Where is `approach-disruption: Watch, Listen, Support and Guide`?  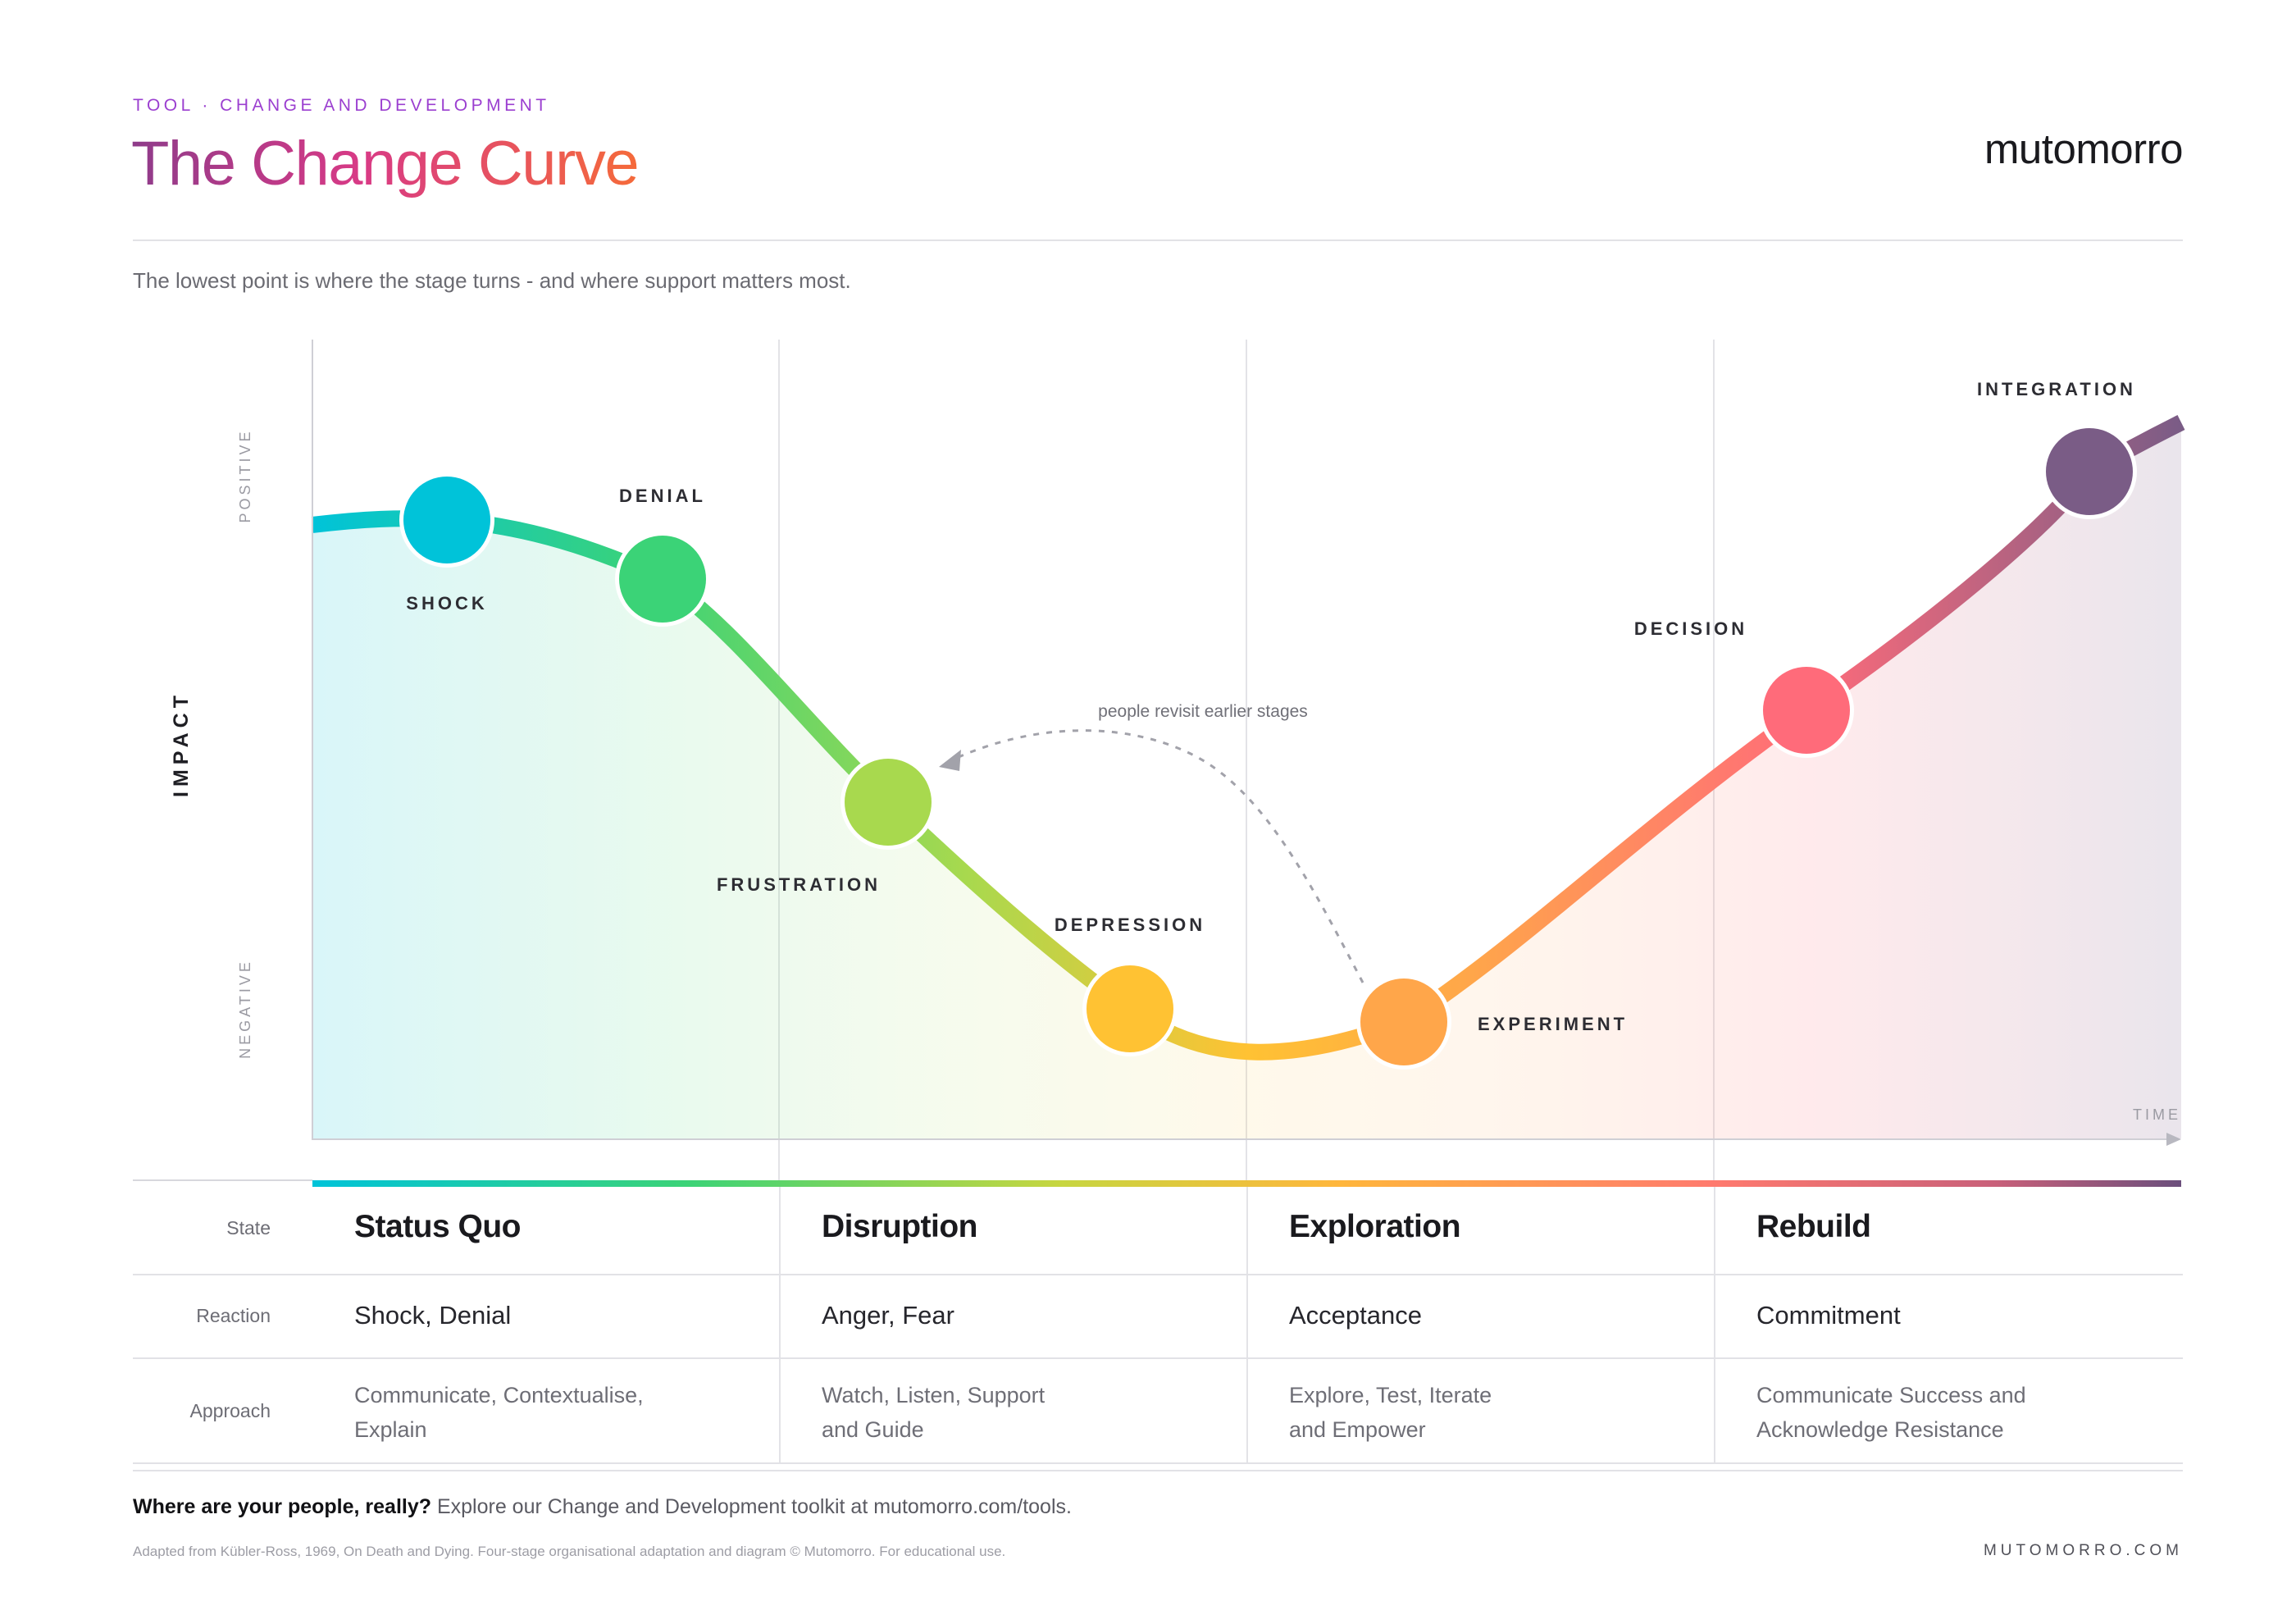
approach-disruption: Watch, Listen, Support and Guide is located at coordinates (986, 1412).